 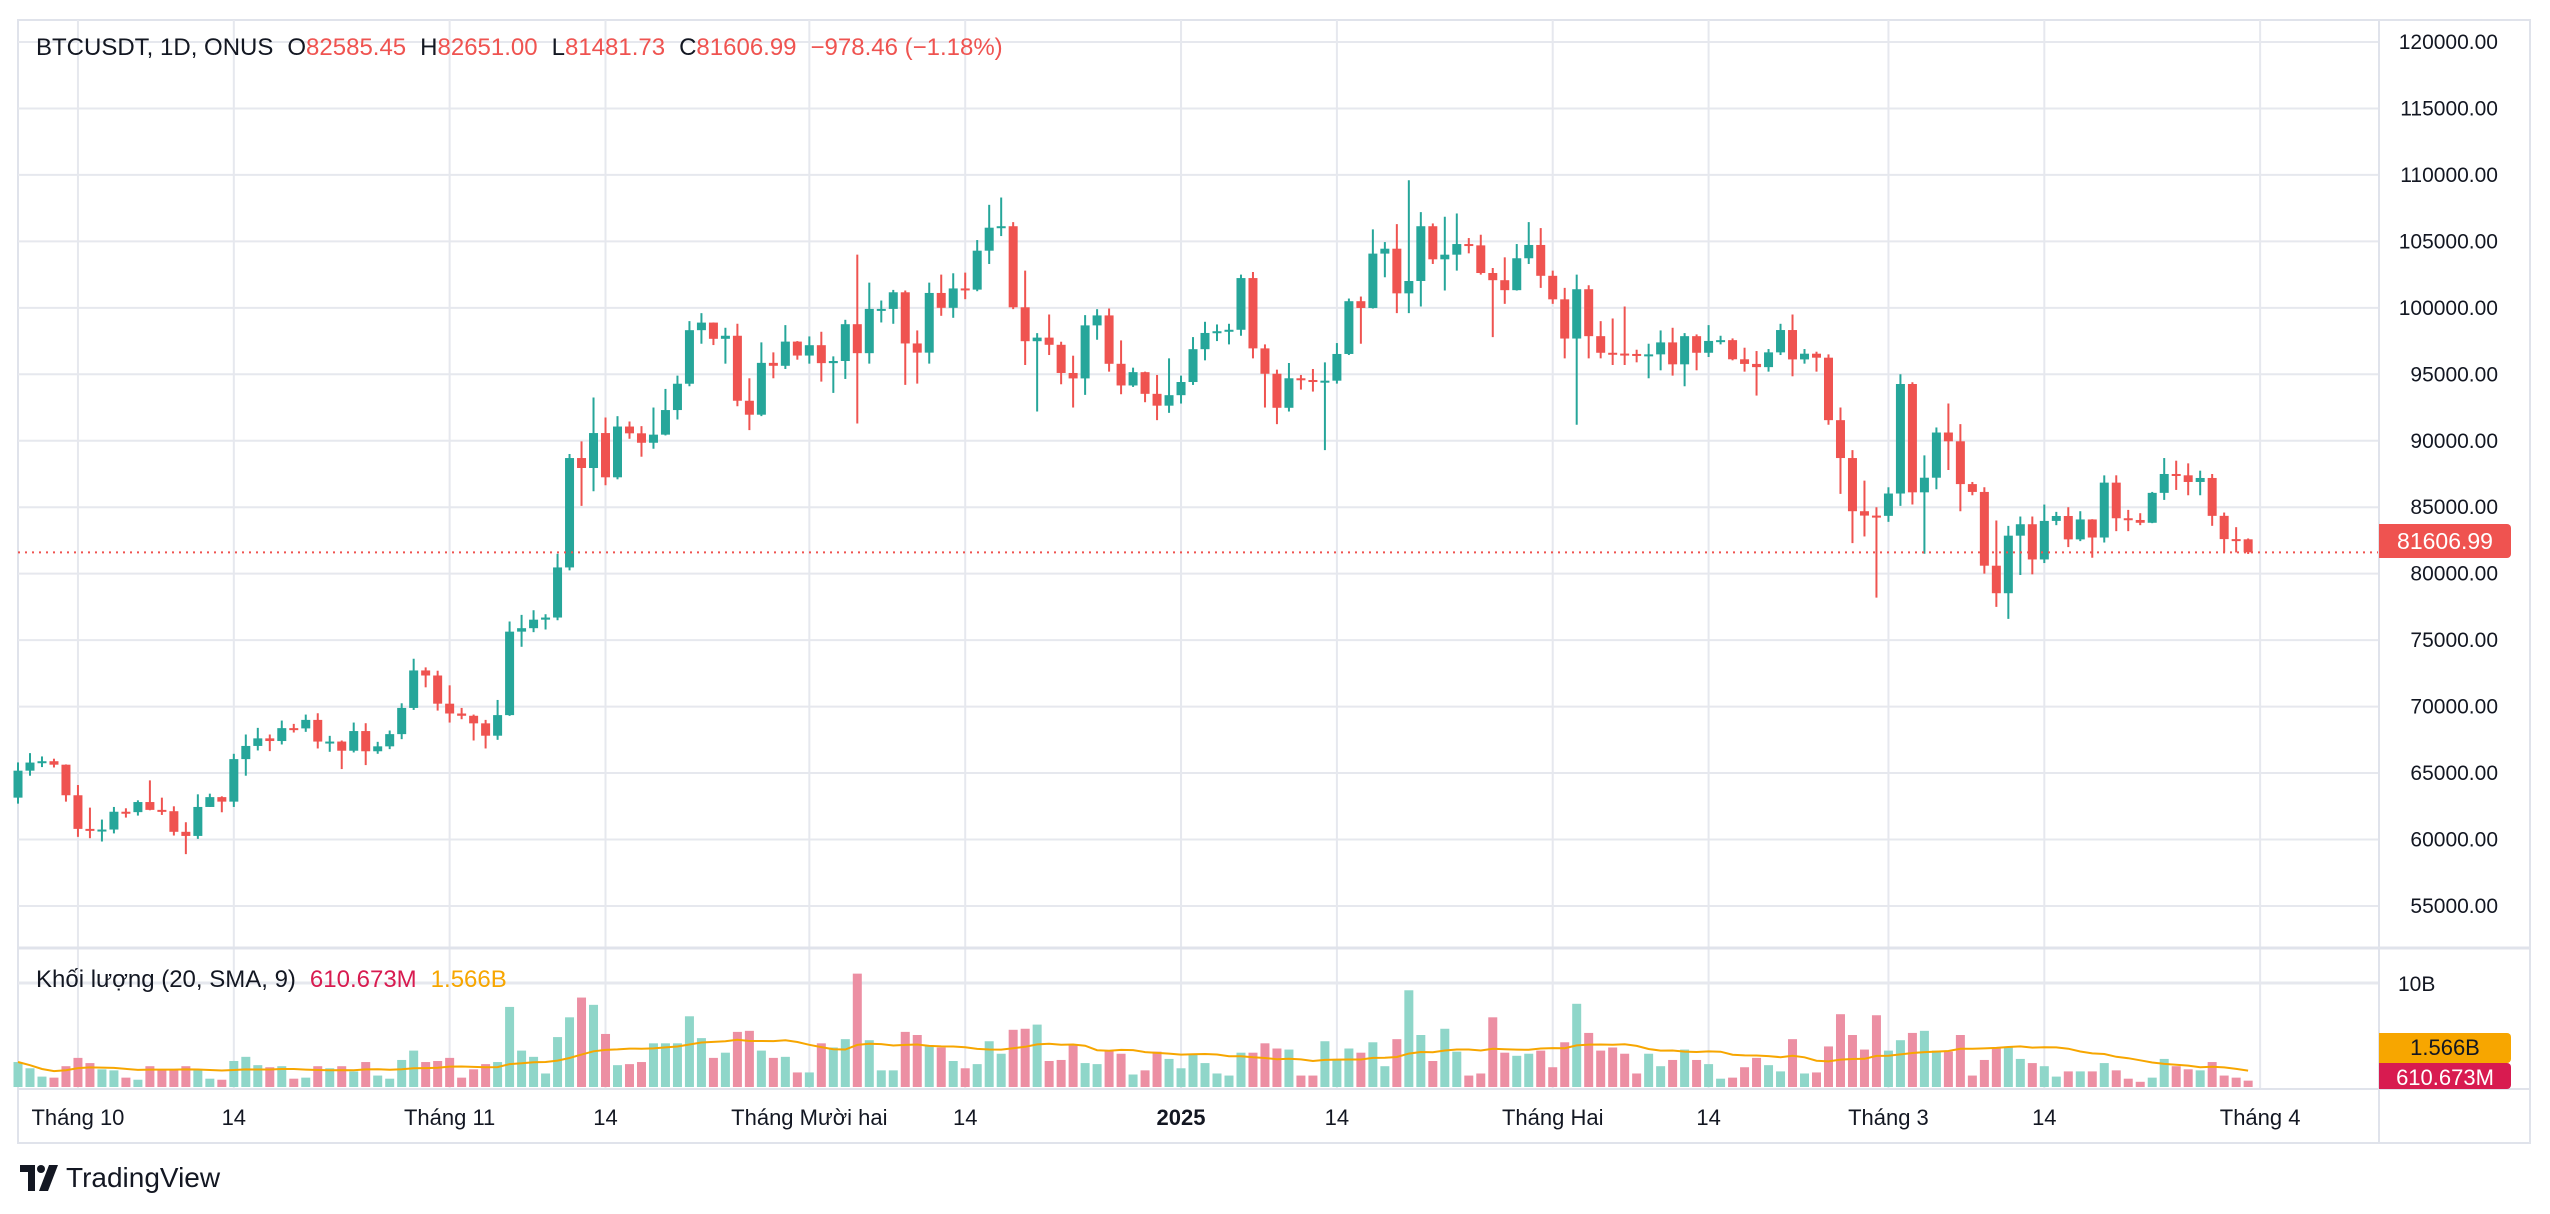 I want to click on volume-indicator-title: Khối lượng (20, SMA, 9), so click(x=166, y=979).